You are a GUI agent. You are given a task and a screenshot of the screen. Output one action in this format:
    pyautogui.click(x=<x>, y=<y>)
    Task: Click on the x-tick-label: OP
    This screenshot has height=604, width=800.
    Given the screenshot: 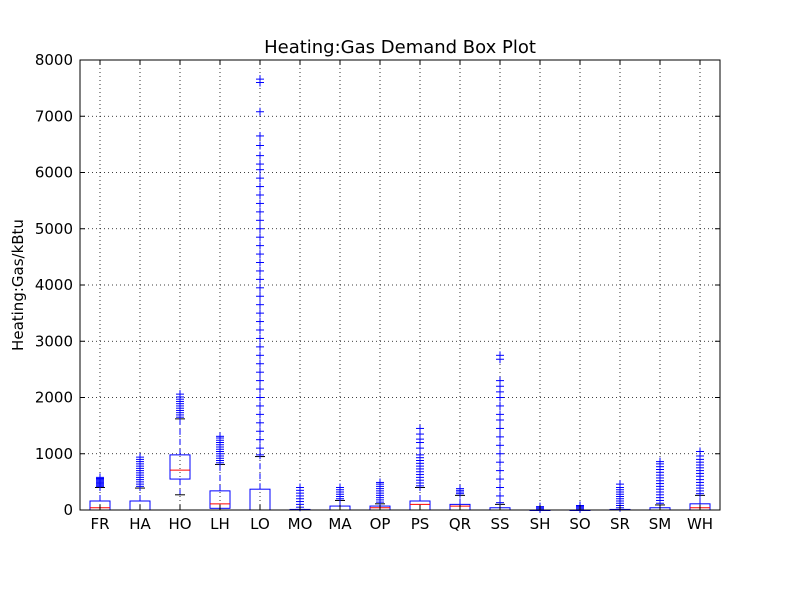 What is the action you would take?
    pyautogui.click(x=380, y=524)
    